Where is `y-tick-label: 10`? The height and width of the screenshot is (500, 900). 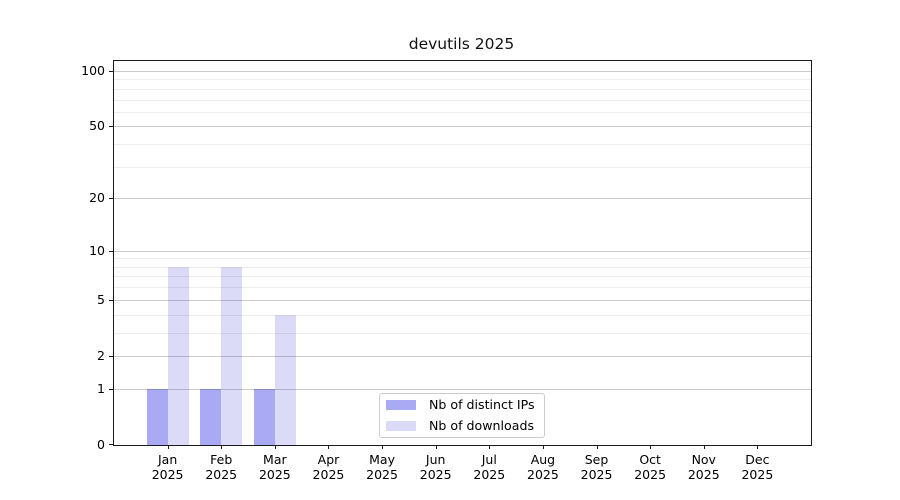 y-tick-label: 10 is located at coordinates (97, 250).